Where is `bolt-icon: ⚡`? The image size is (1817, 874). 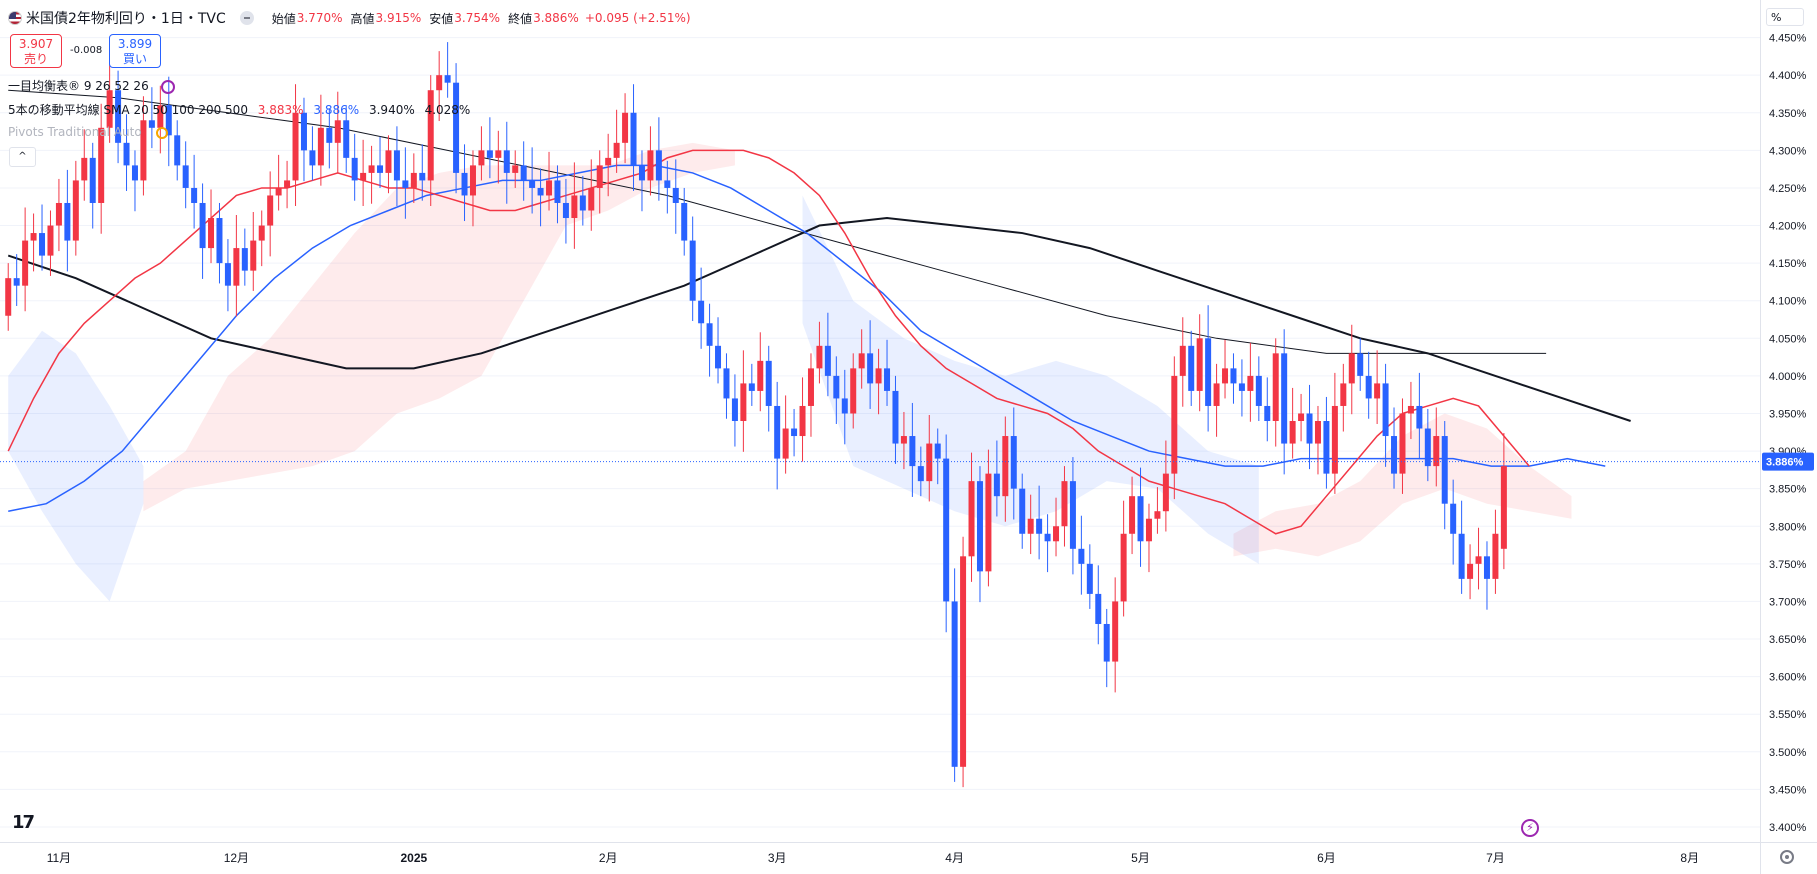 bolt-icon: ⚡ is located at coordinates (1530, 828).